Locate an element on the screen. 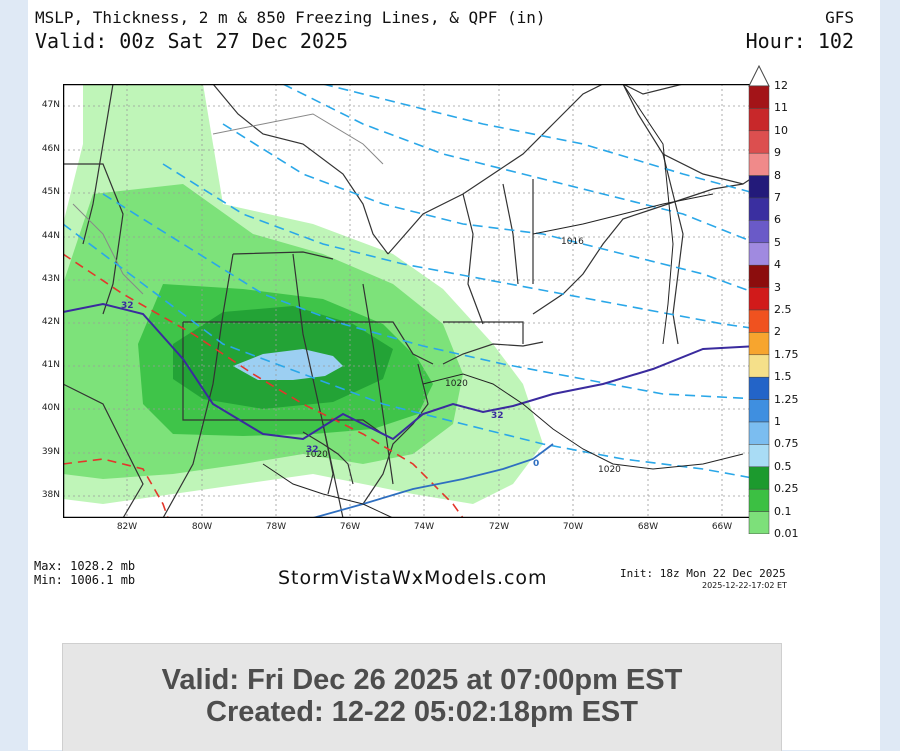 The image size is (900, 751). colorbar-label: 0.5 is located at coordinates (783, 466).